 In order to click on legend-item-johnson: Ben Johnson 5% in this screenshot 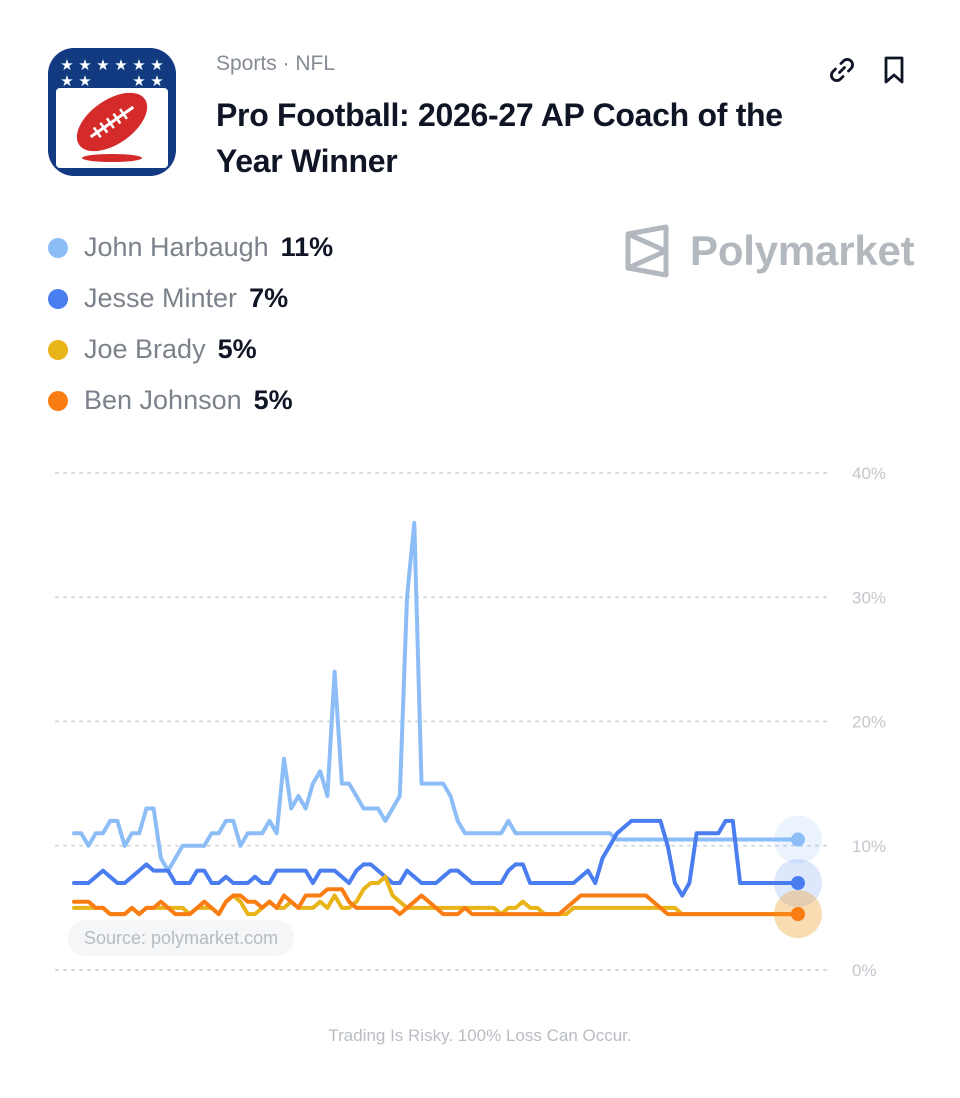, I will do `click(190, 400)`.